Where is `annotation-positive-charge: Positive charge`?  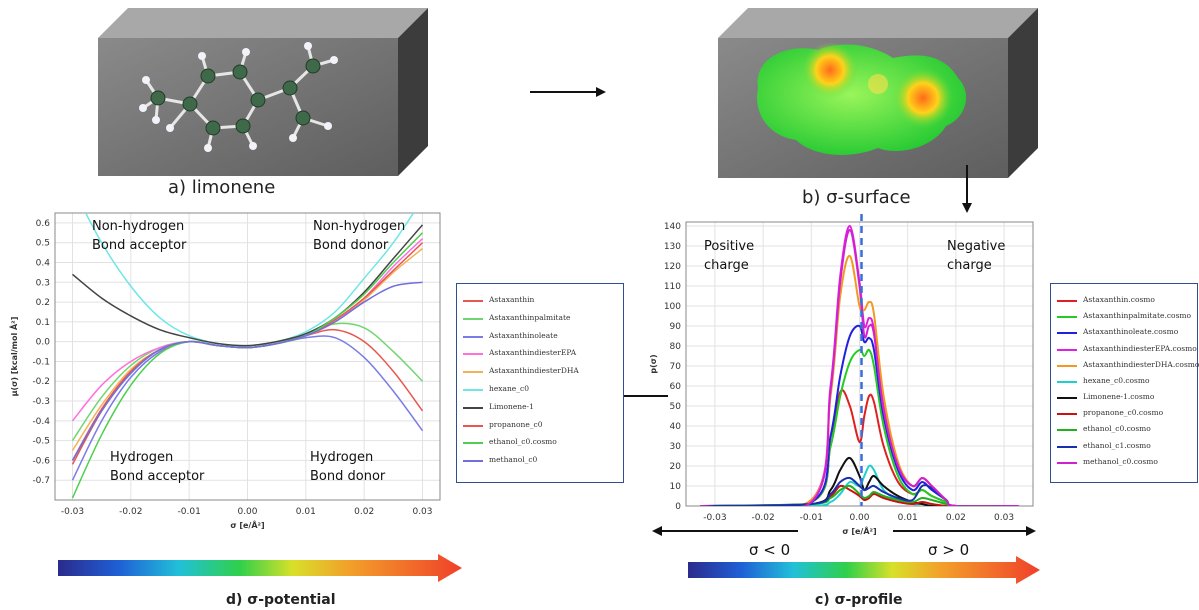
annotation-positive-charge: Positive charge is located at coordinates (729, 256).